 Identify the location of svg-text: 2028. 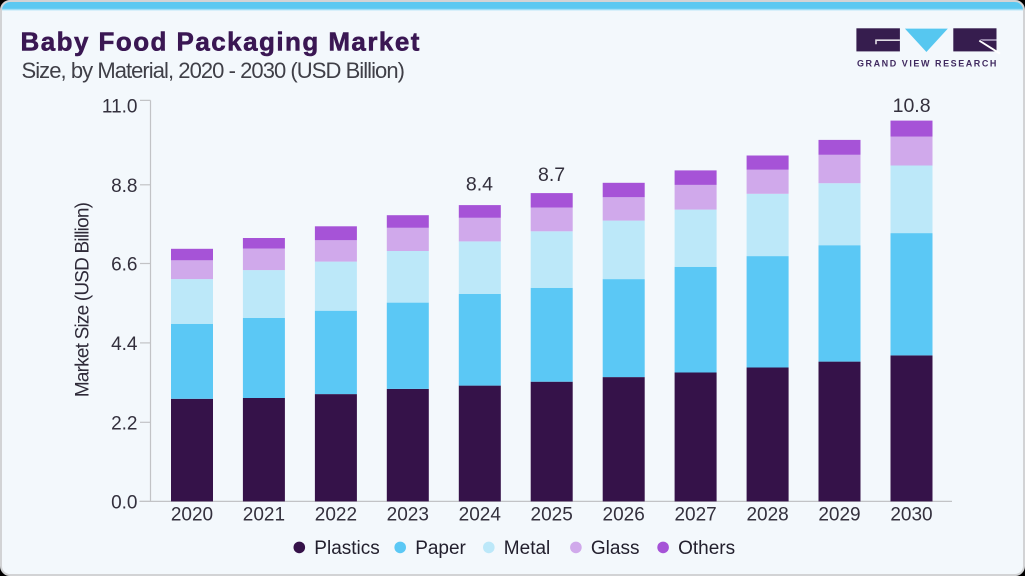
(767, 515).